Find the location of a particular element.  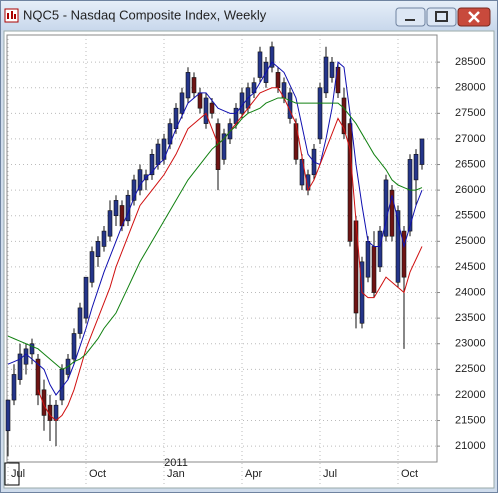

y-tick-label: 25500 is located at coordinates (470, 216).